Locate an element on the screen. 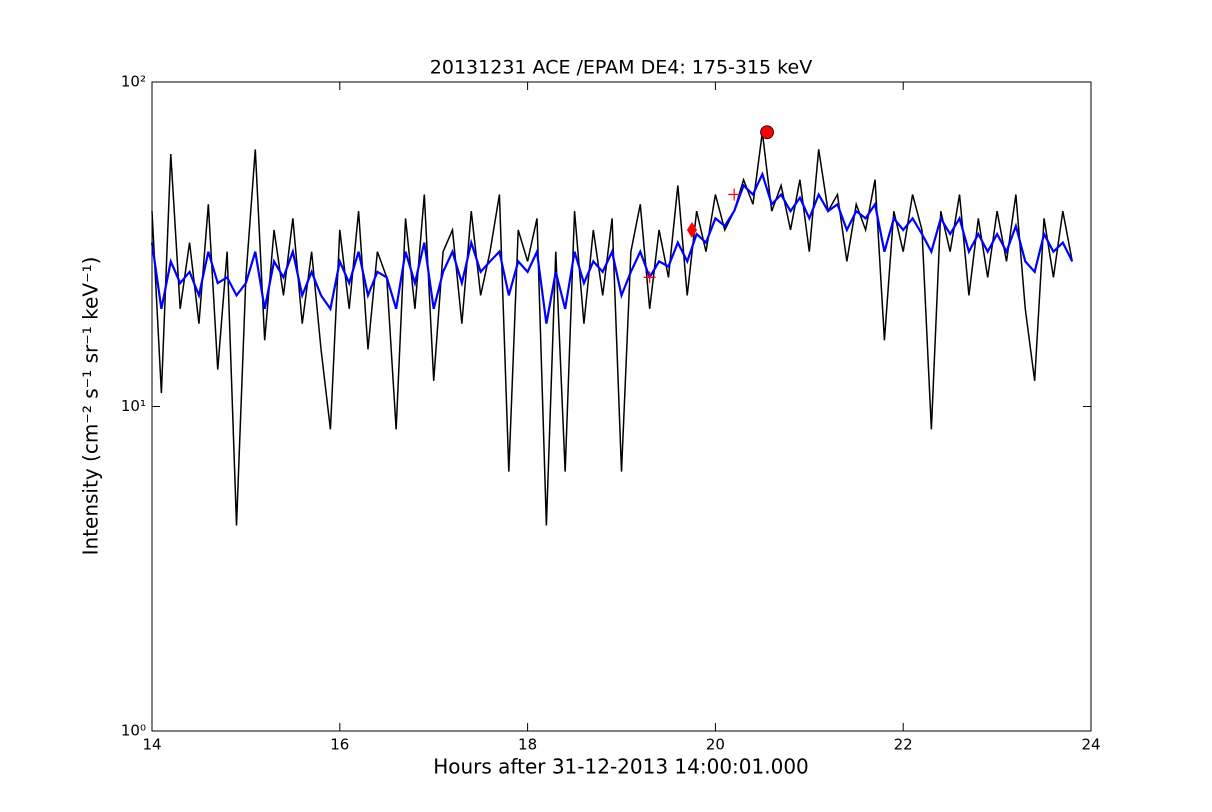 The width and height of the screenshot is (1212, 812). x-tick-label: 14 is located at coordinates (151, 745).